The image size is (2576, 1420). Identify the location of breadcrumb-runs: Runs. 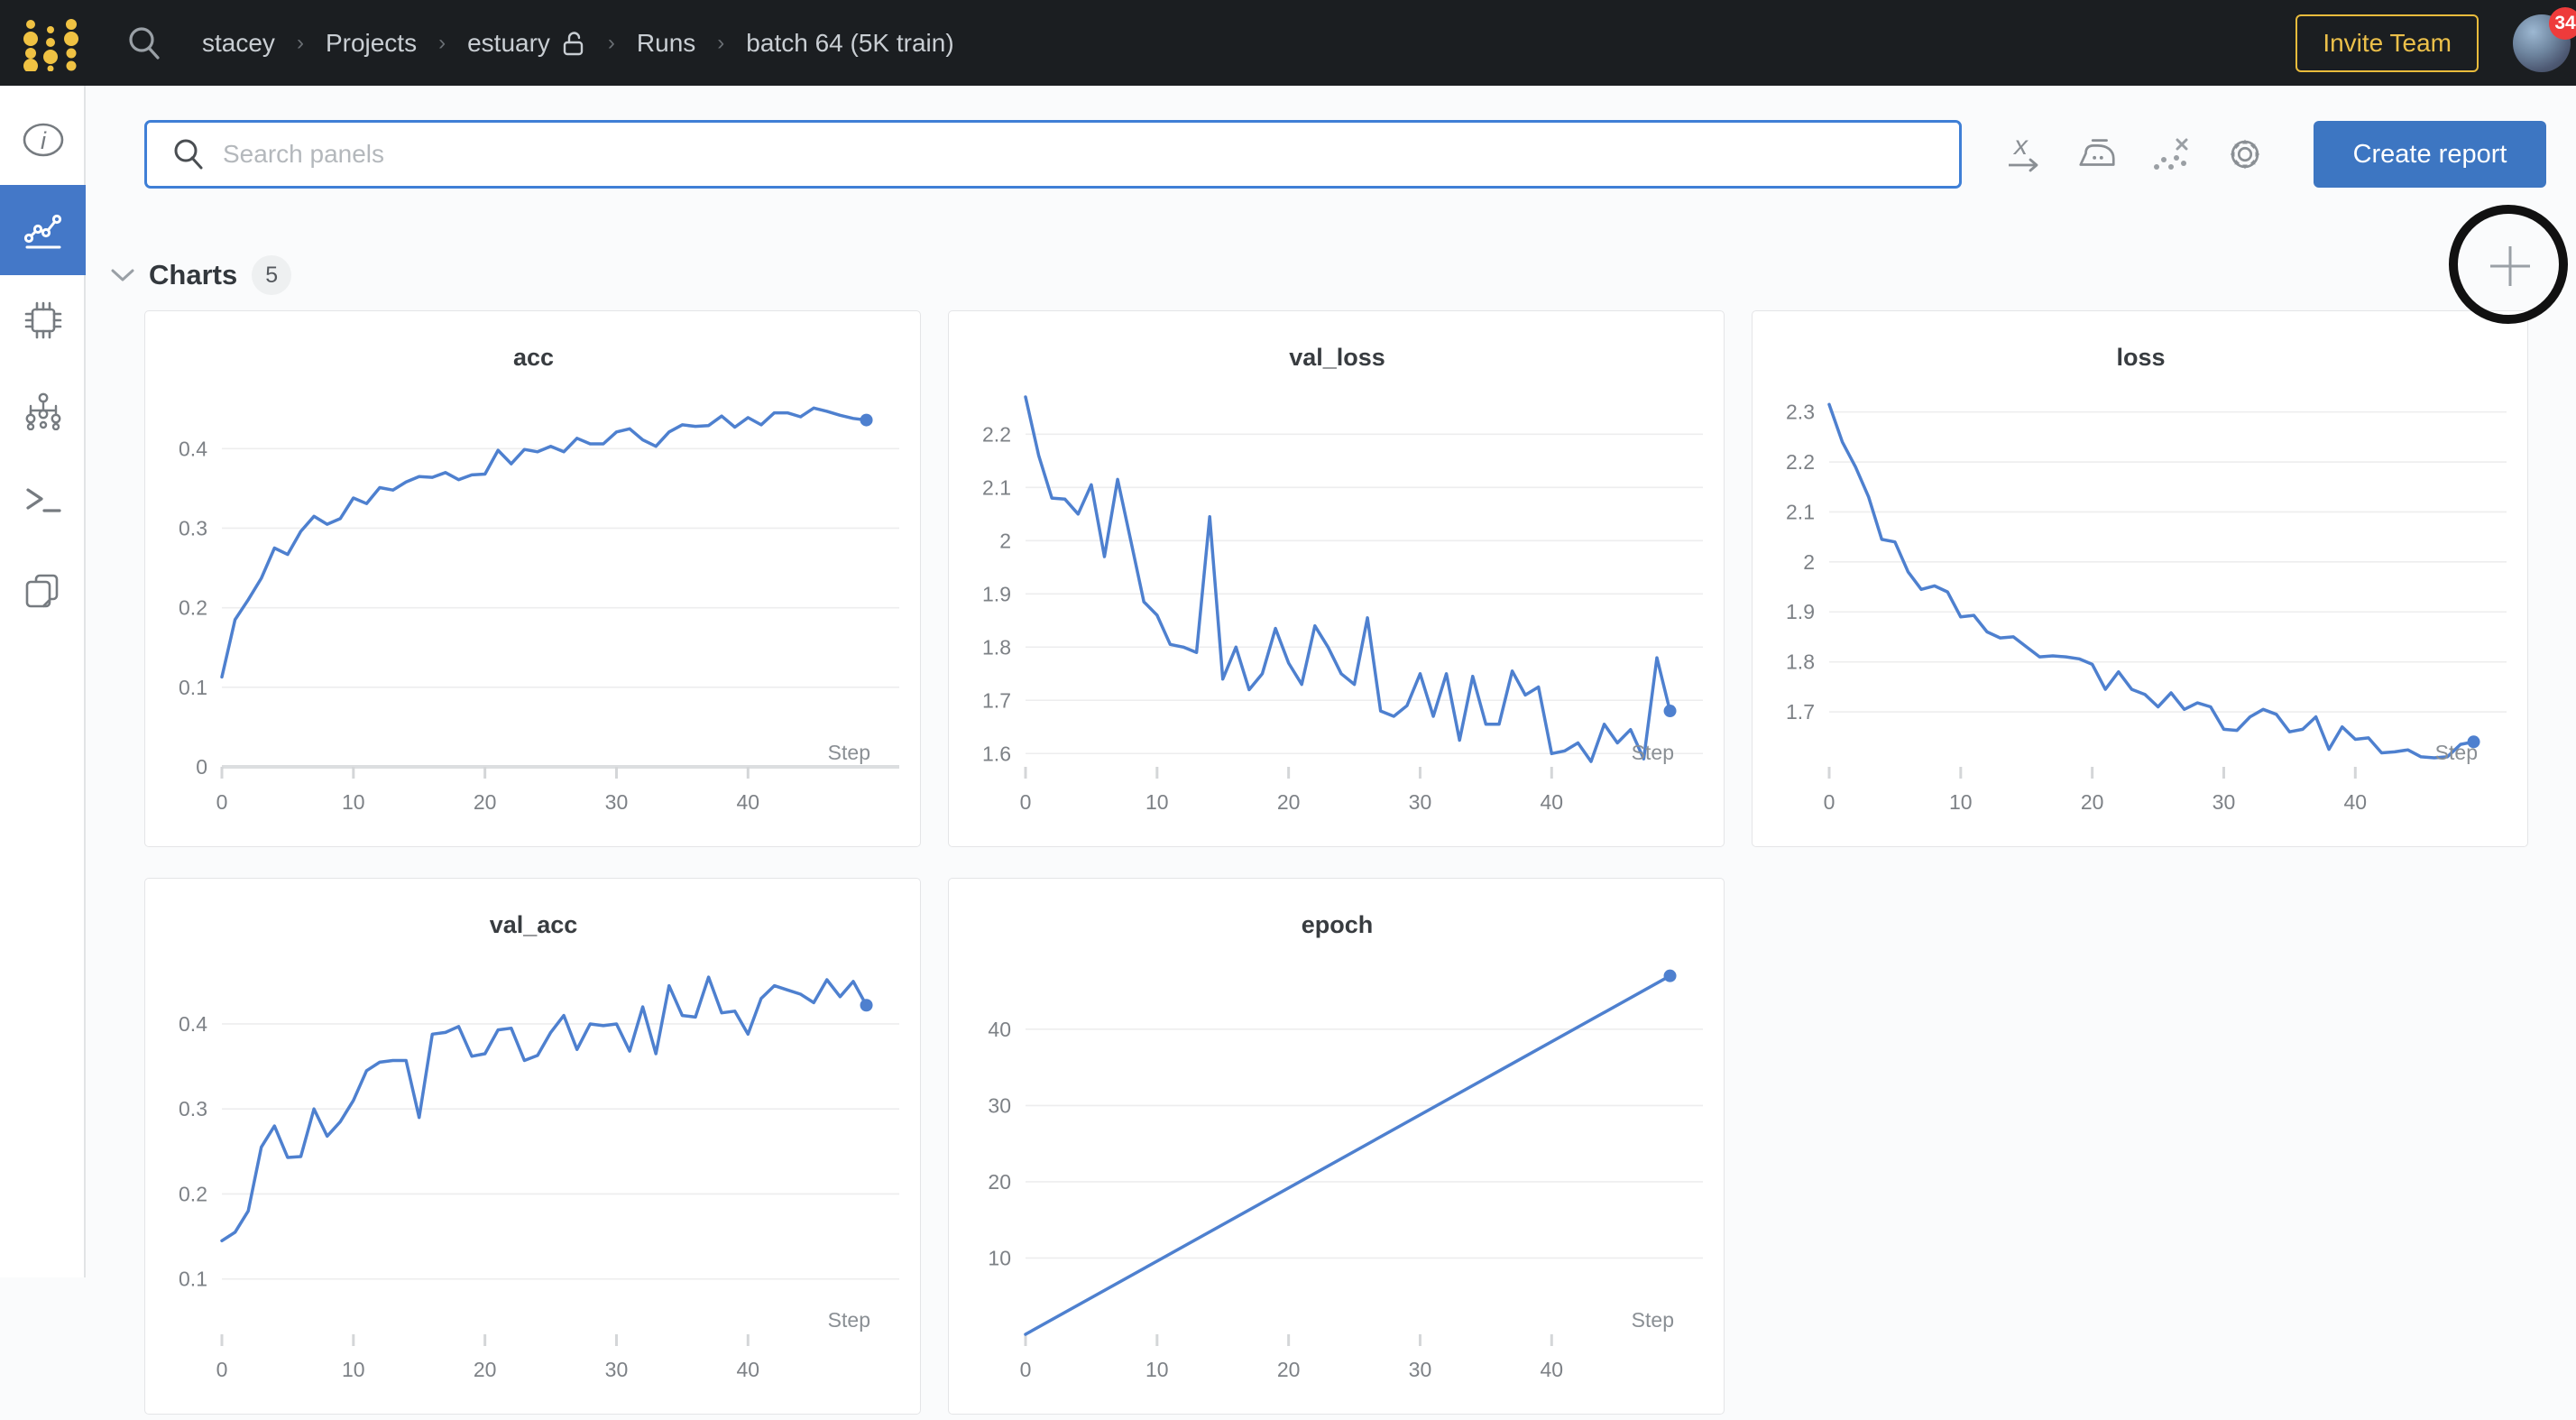
(666, 43).